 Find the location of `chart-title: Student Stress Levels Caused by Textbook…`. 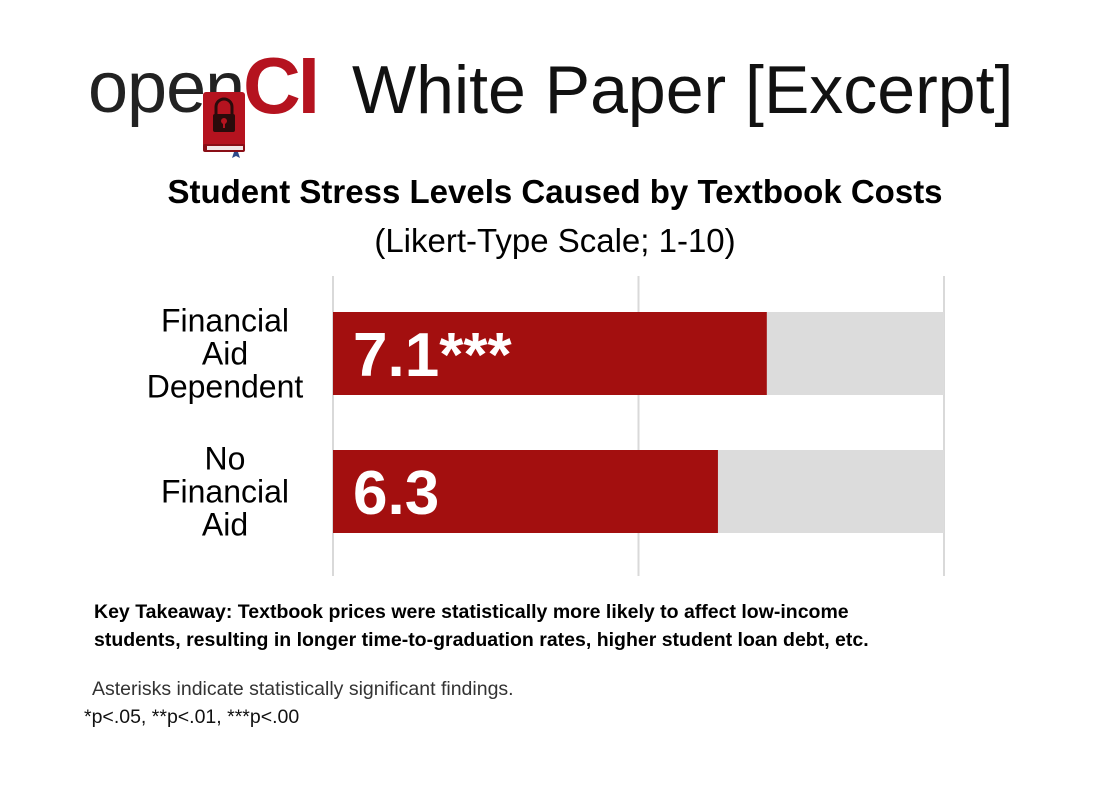

chart-title: Student Stress Levels Caused by Textbook… is located at coordinates (555, 191).